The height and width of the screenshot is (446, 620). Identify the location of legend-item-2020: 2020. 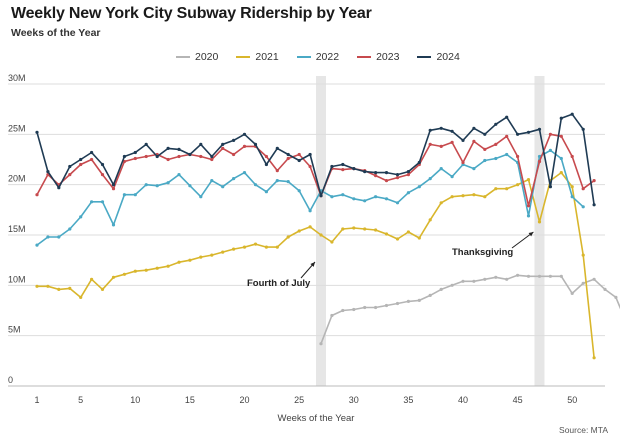
(197, 57).